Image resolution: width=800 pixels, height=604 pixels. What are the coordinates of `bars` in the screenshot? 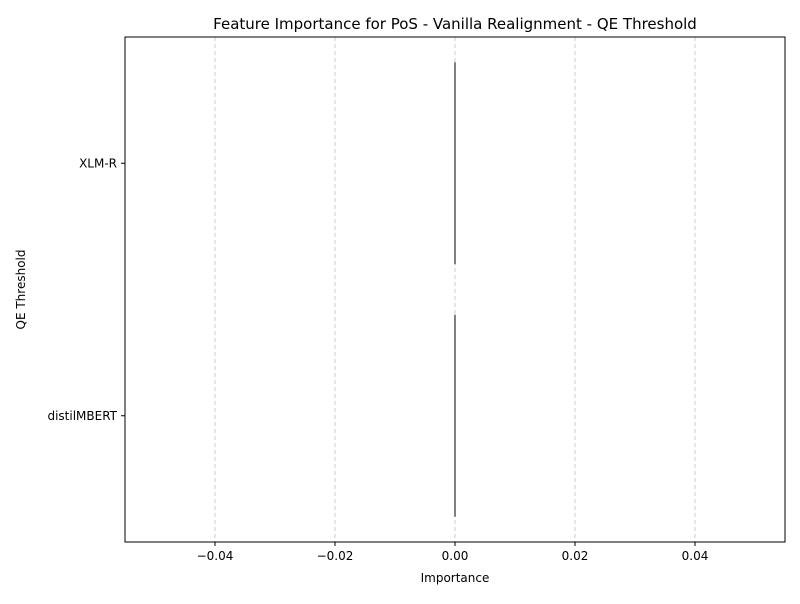 It's located at (455, 289).